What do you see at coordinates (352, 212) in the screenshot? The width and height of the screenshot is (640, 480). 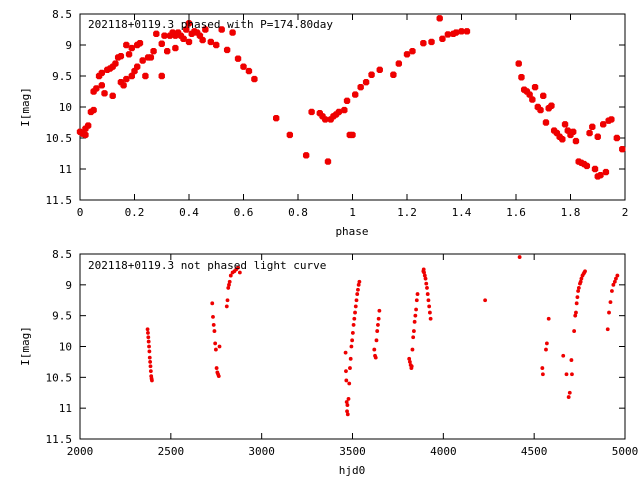 I see `x-tick-label: 1` at bounding box center [352, 212].